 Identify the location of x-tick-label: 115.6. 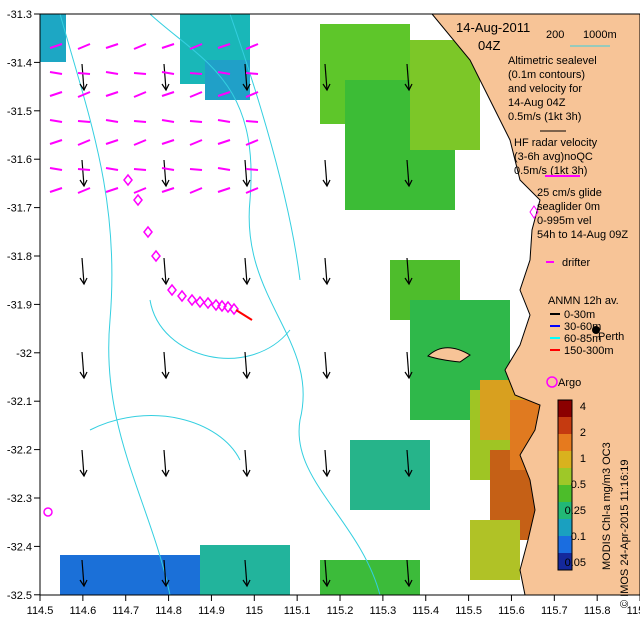
(511, 611).